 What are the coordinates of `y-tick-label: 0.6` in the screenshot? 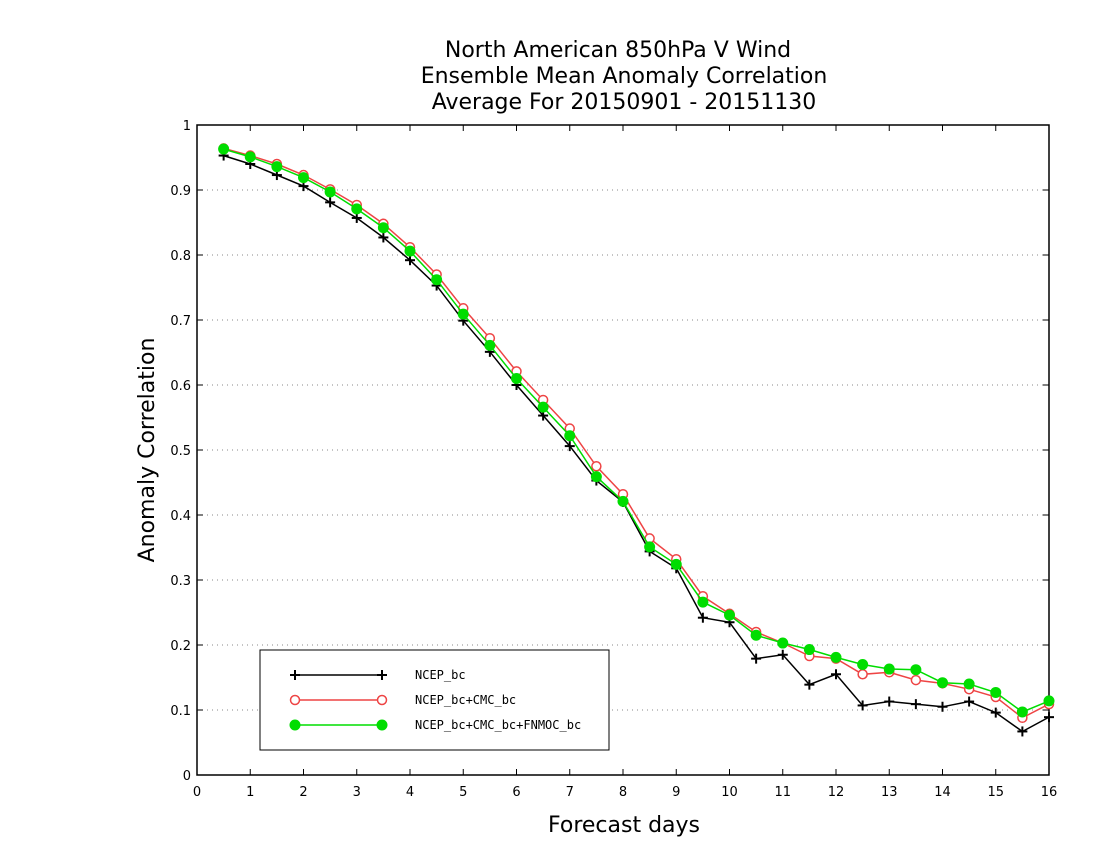 It's located at (180, 386).